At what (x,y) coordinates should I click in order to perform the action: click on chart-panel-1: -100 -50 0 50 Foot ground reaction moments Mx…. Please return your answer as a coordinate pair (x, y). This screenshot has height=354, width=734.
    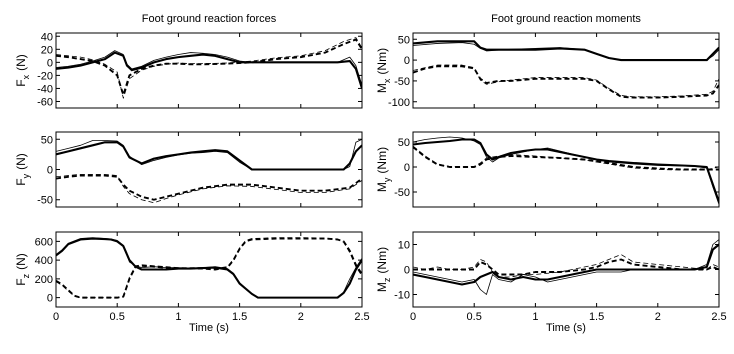
    Looking at the image, I should click on (547, 61).